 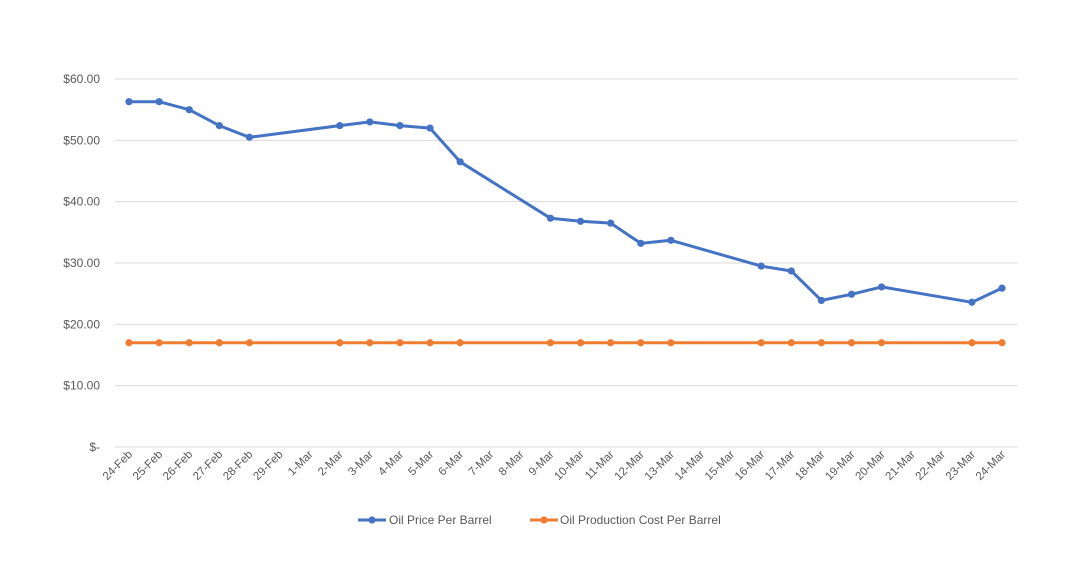 What do you see at coordinates (600, 466) in the screenshot?
I see `x-tick-label: 11-Mar` at bounding box center [600, 466].